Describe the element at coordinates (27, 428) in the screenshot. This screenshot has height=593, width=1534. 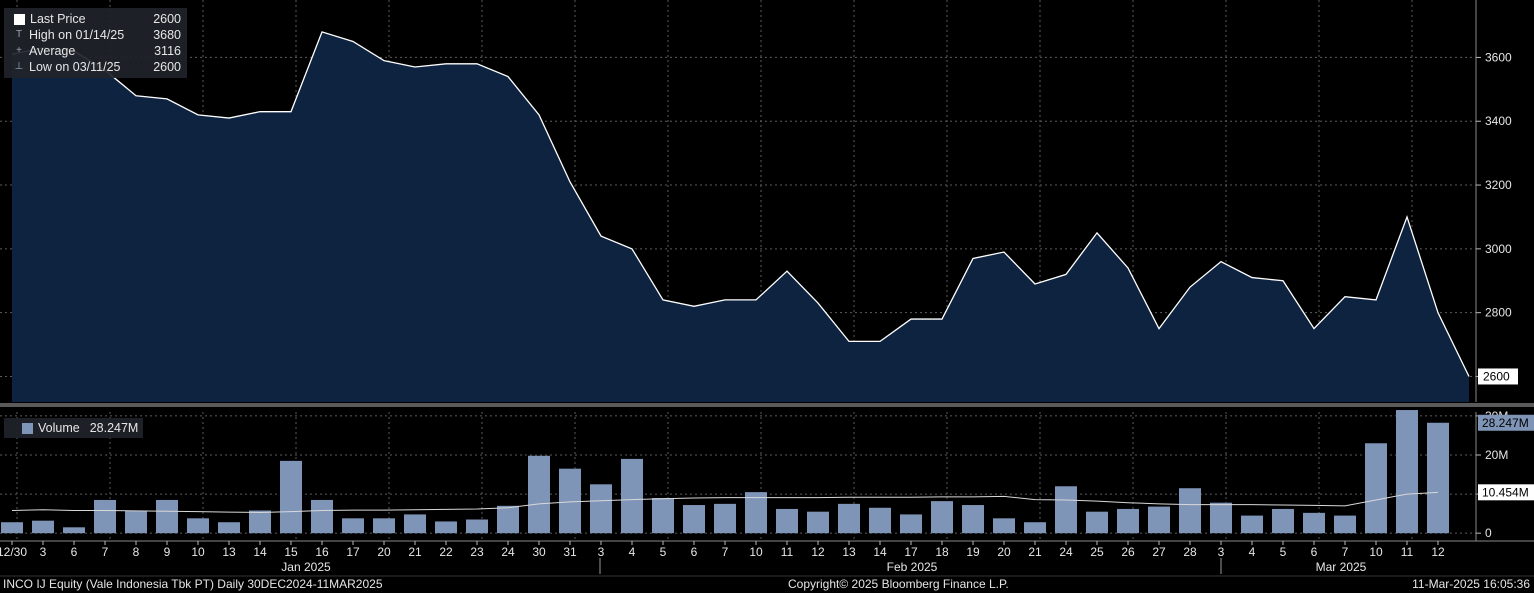
I see `volume-swatch` at that location.